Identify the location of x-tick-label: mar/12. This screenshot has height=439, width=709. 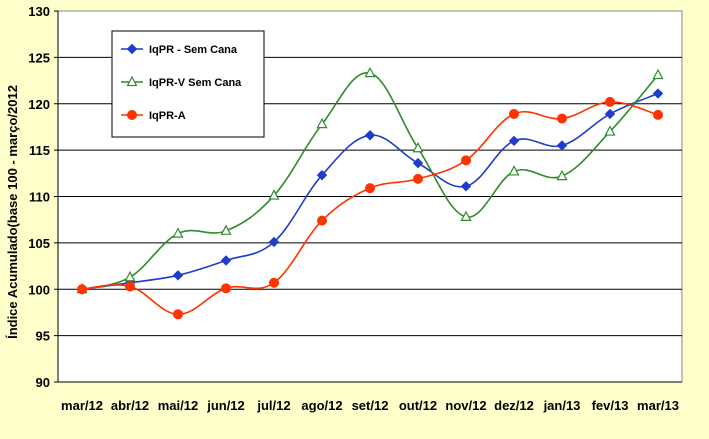
(82, 405).